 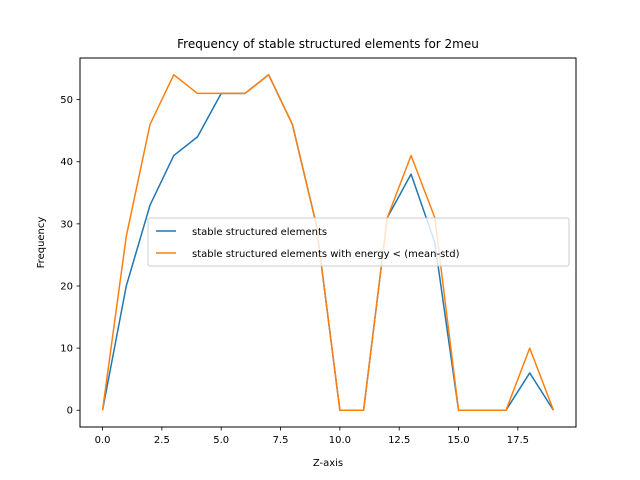 What do you see at coordinates (70, 256) in the screenshot?
I see `y-ticks: 0 10 20 30 40 50` at bounding box center [70, 256].